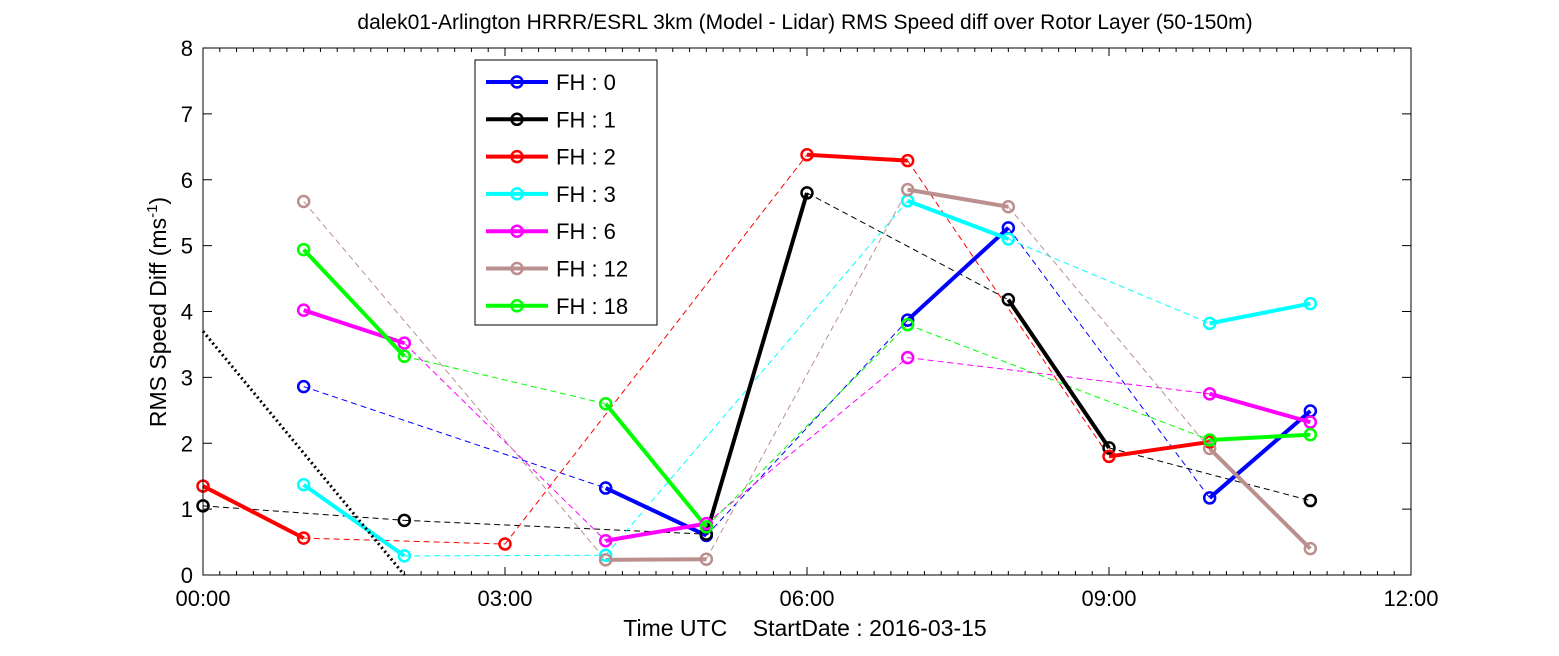  Describe the element at coordinates (586, 157) in the screenshot. I see `legend-label: FH : 2` at that location.